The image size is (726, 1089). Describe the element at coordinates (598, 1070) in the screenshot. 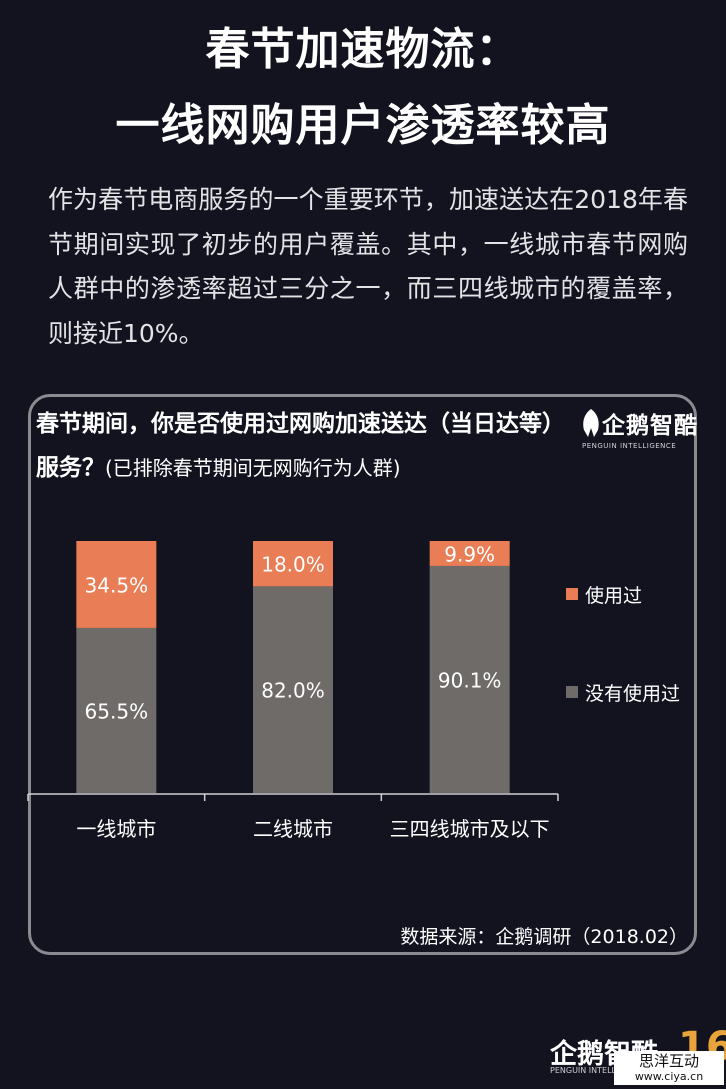

I see `footer-logo-subtitle: PENGUIN INTELLIGENCE` at that location.